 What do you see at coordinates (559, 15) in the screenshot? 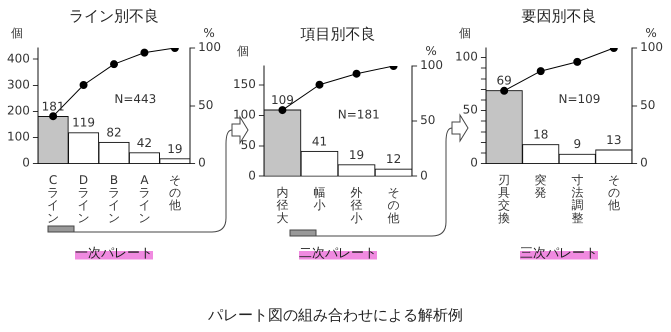
I see `chart-title: 要因別不良` at bounding box center [559, 15].